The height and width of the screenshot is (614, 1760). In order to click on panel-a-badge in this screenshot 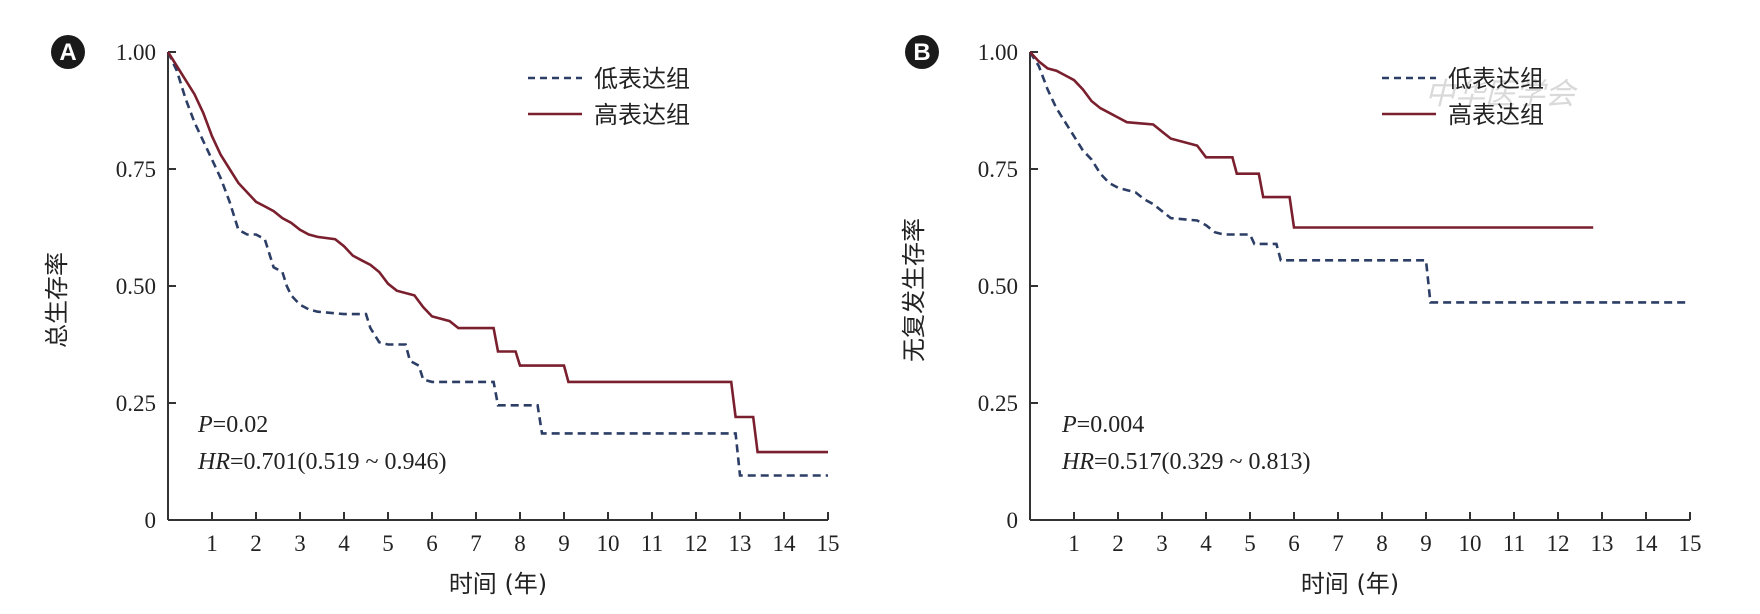, I will do `click(68, 52)`.